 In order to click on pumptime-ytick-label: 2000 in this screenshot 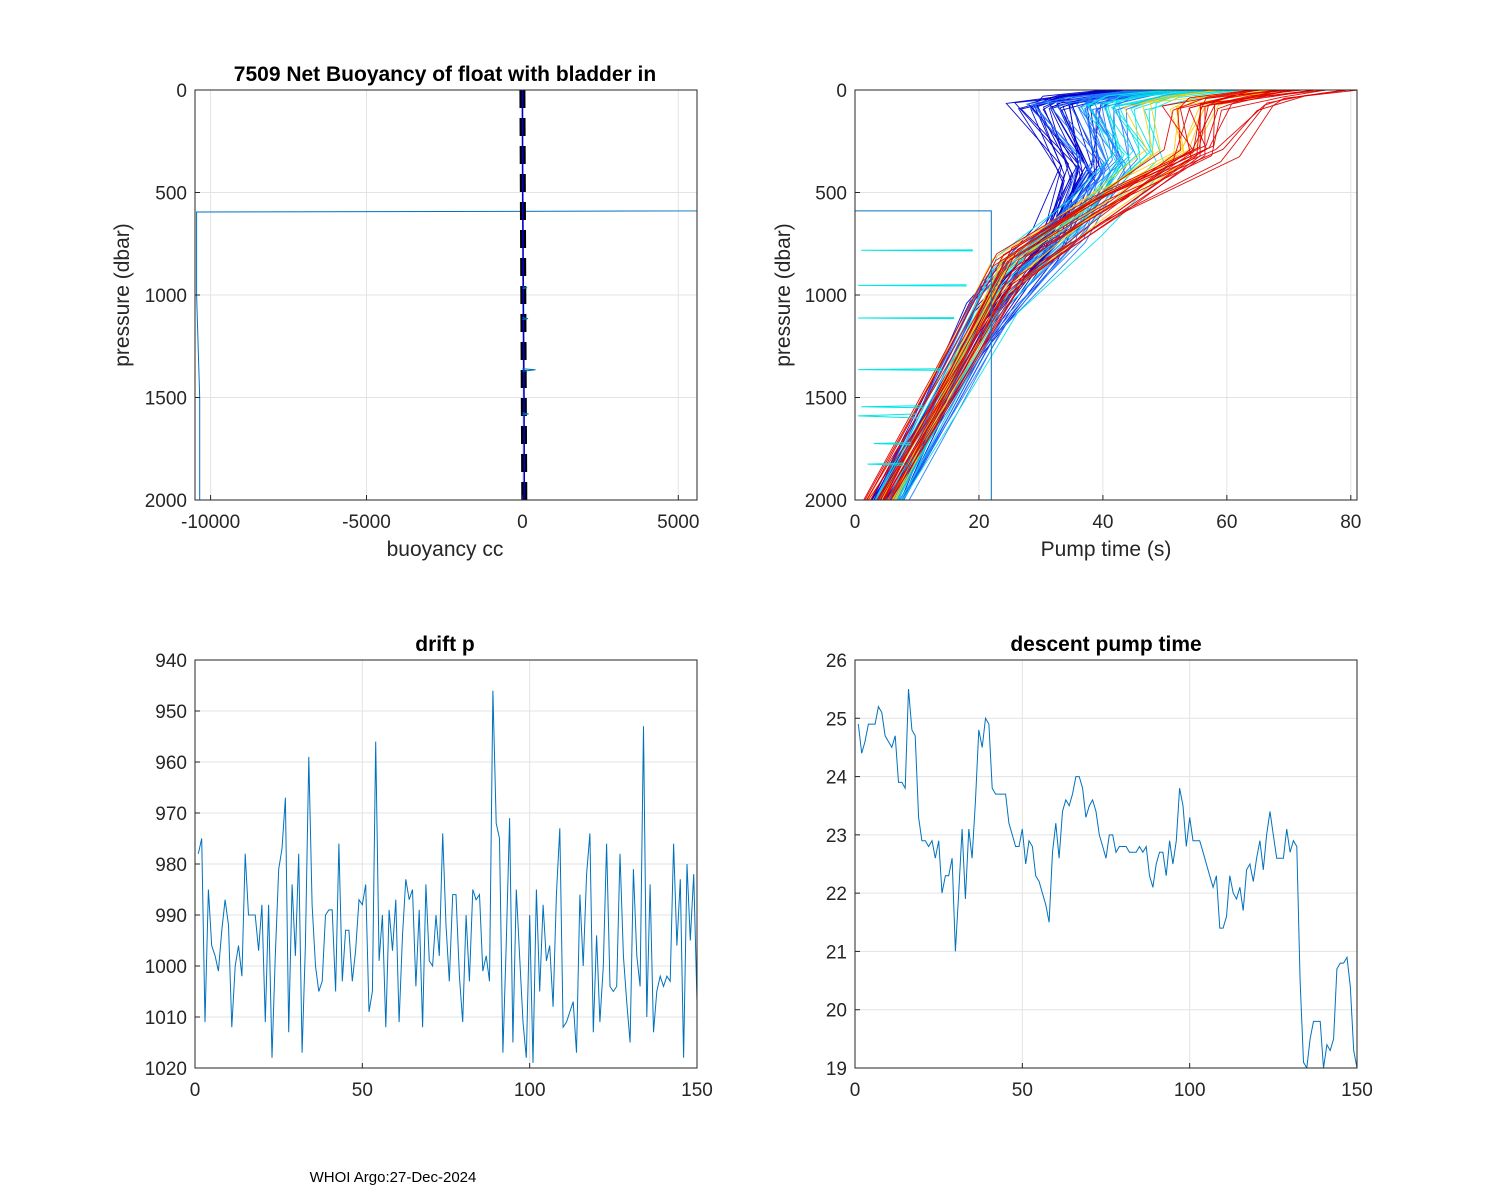, I will do `click(826, 501)`.